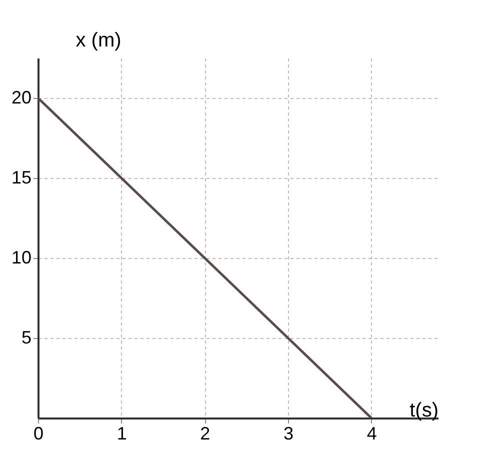 Image resolution: width=481 pixels, height=454 pixels. What do you see at coordinates (21, 258) in the screenshot?
I see `y-tick-label: 10` at bounding box center [21, 258].